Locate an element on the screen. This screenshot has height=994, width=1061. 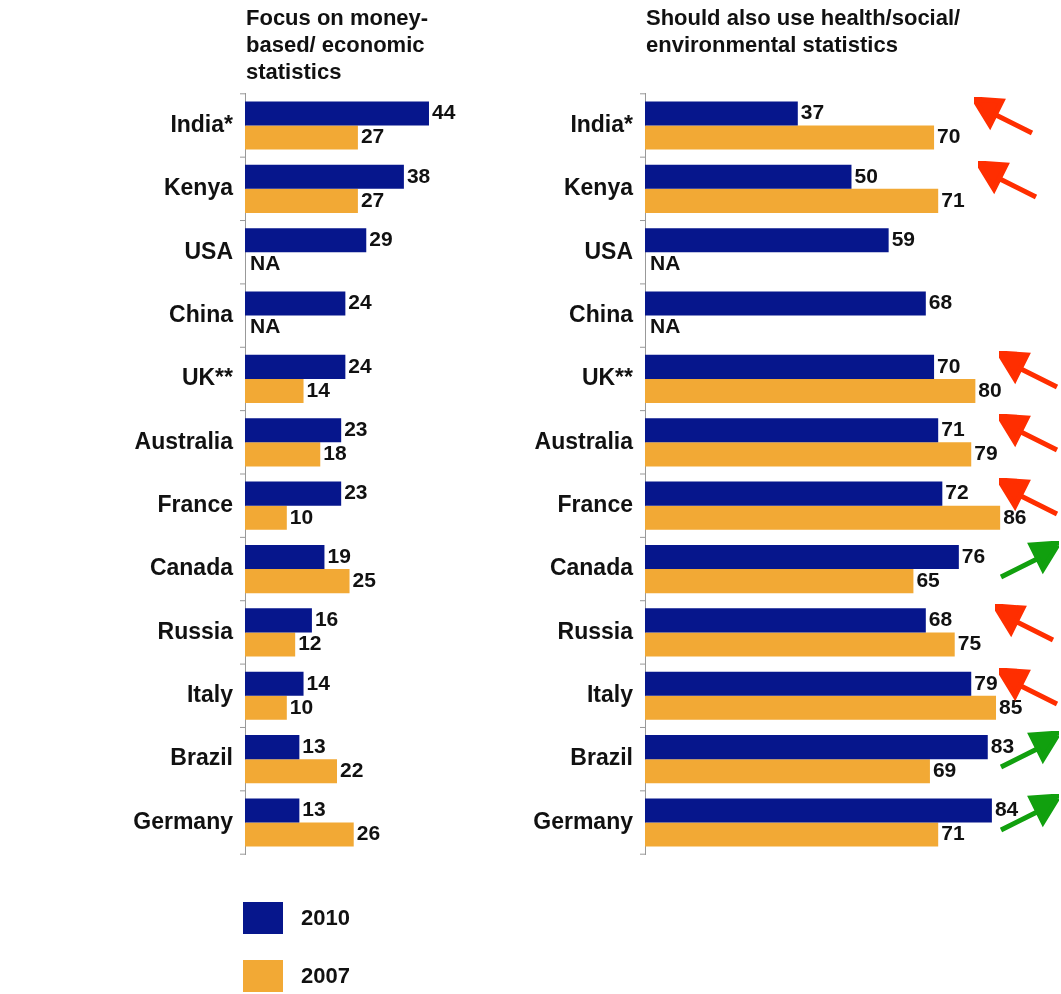
data-label: 50 is located at coordinates (866, 175).